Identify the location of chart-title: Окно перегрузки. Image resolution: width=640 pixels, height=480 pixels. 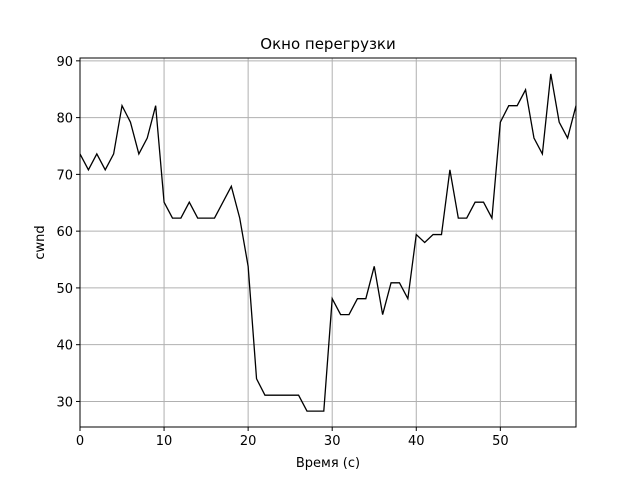
(327, 44).